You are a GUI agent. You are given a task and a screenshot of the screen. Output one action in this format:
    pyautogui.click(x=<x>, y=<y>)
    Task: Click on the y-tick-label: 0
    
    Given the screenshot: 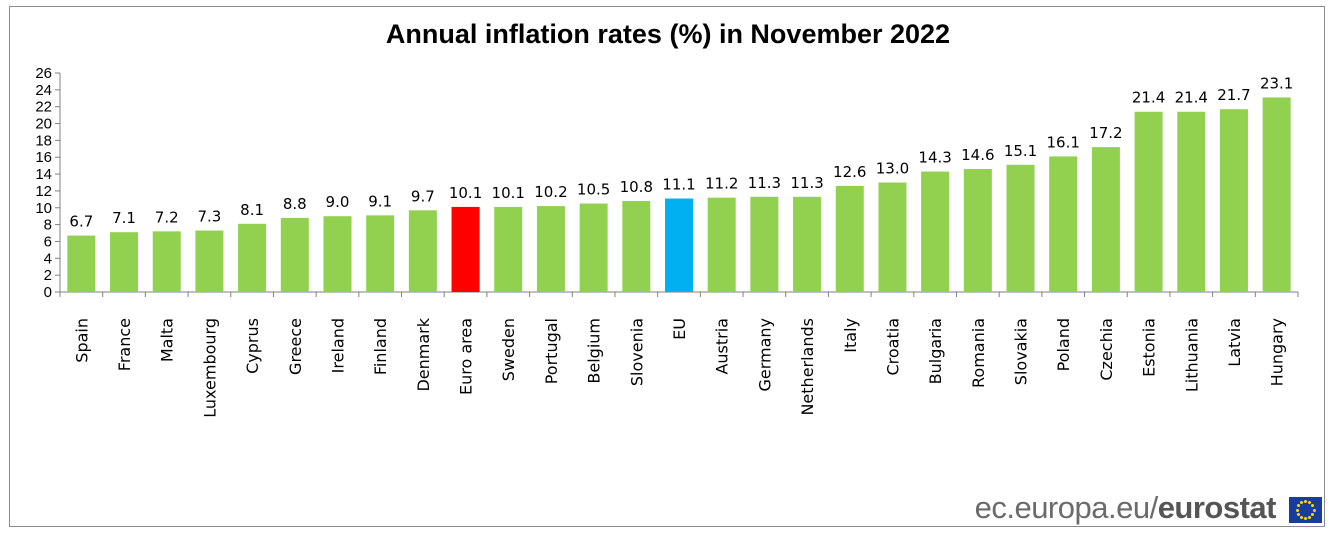 What is the action you would take?
    pyautogui.click(x=48, y=292)
    